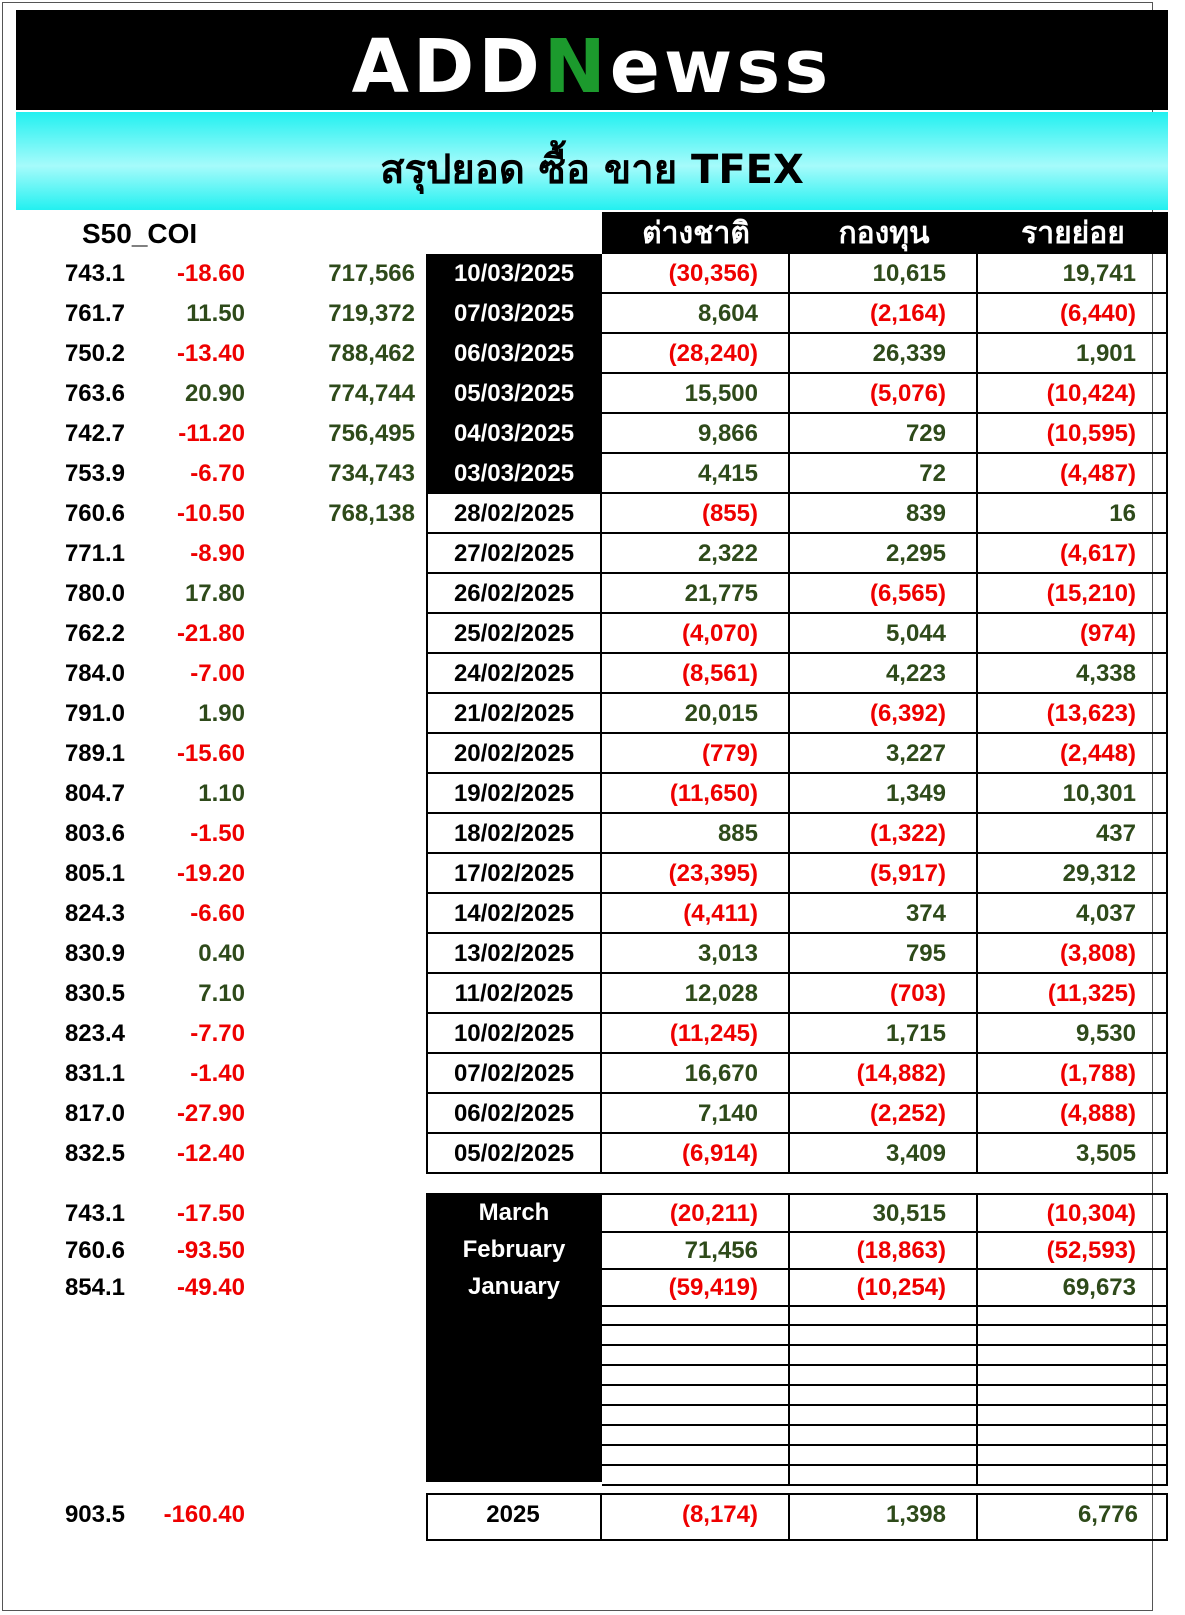  Describe the element at coordinates (884, 1154) in the screenshot. I see `fund-value: 3,409` at that location.